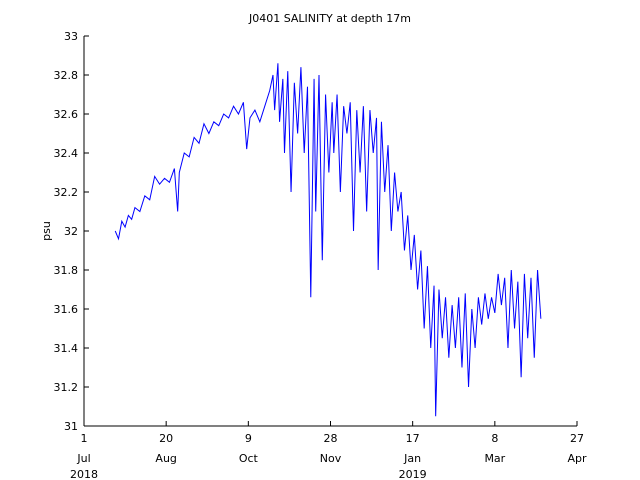 This screenshot has width=640, height=480. I want to click on y-tick-label: 31, so click(71, 426).